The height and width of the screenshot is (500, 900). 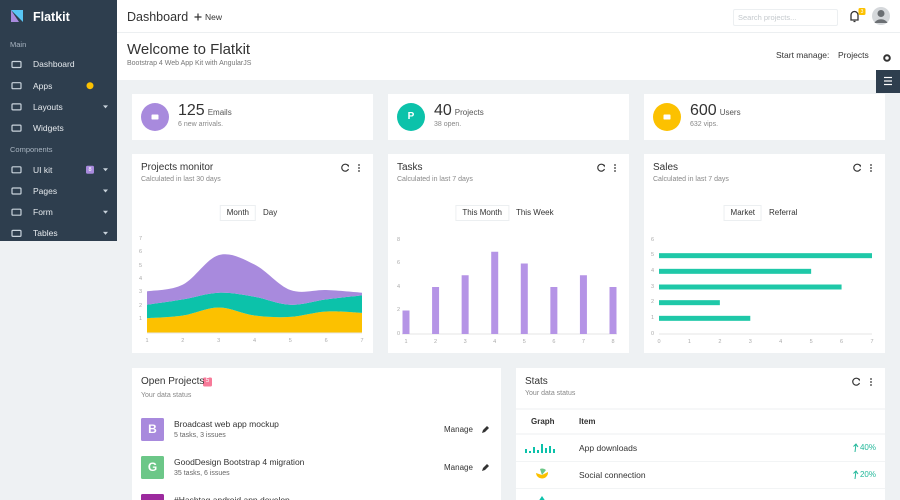 What do you see at coordinates (205, 110) in the screenshot?
I see `stat-headline: 125 Emails` at bounding box center [205, 110].